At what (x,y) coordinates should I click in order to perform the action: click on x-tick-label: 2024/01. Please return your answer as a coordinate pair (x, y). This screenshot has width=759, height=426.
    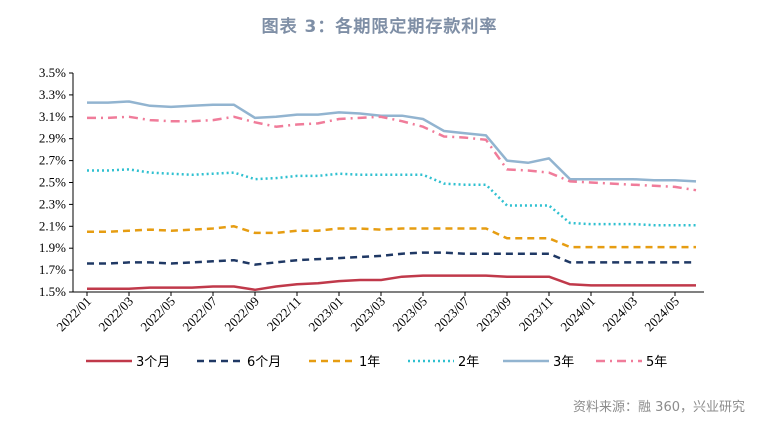
    Looking at the image, I should click on (577, 314).